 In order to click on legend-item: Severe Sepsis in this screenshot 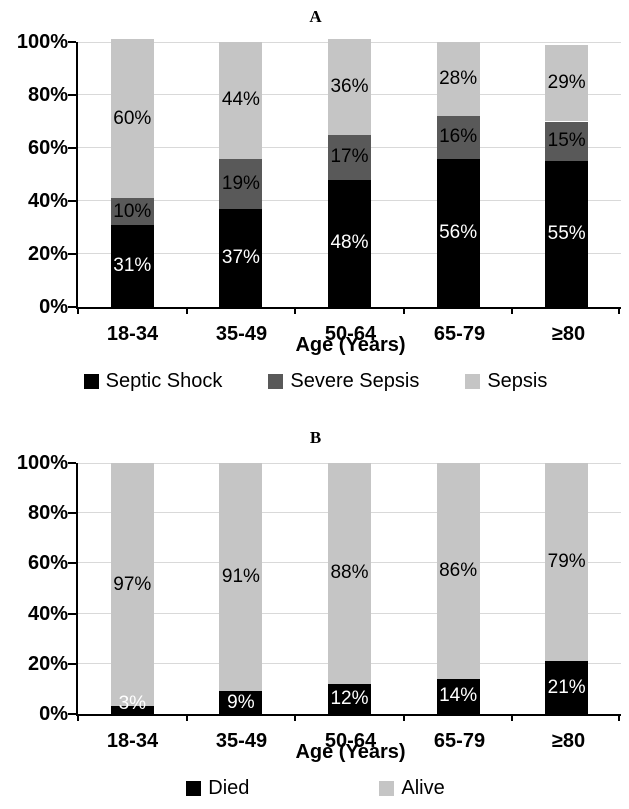, I will do `click(343, 381)`.